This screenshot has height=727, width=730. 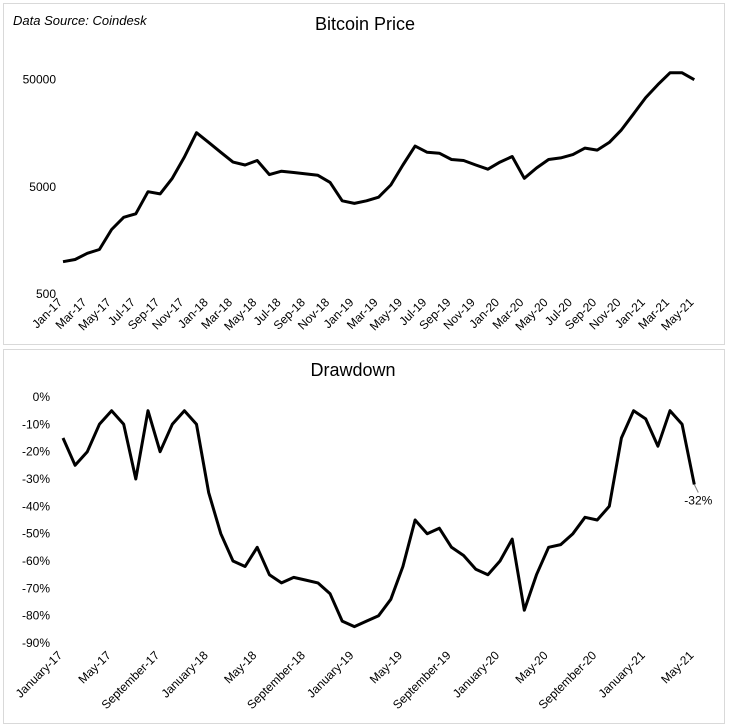 What do you see at coordinates (40, 80) in the screenshot?
I see `price-y-tick-label: 50000` at bounding box center [40, 80].